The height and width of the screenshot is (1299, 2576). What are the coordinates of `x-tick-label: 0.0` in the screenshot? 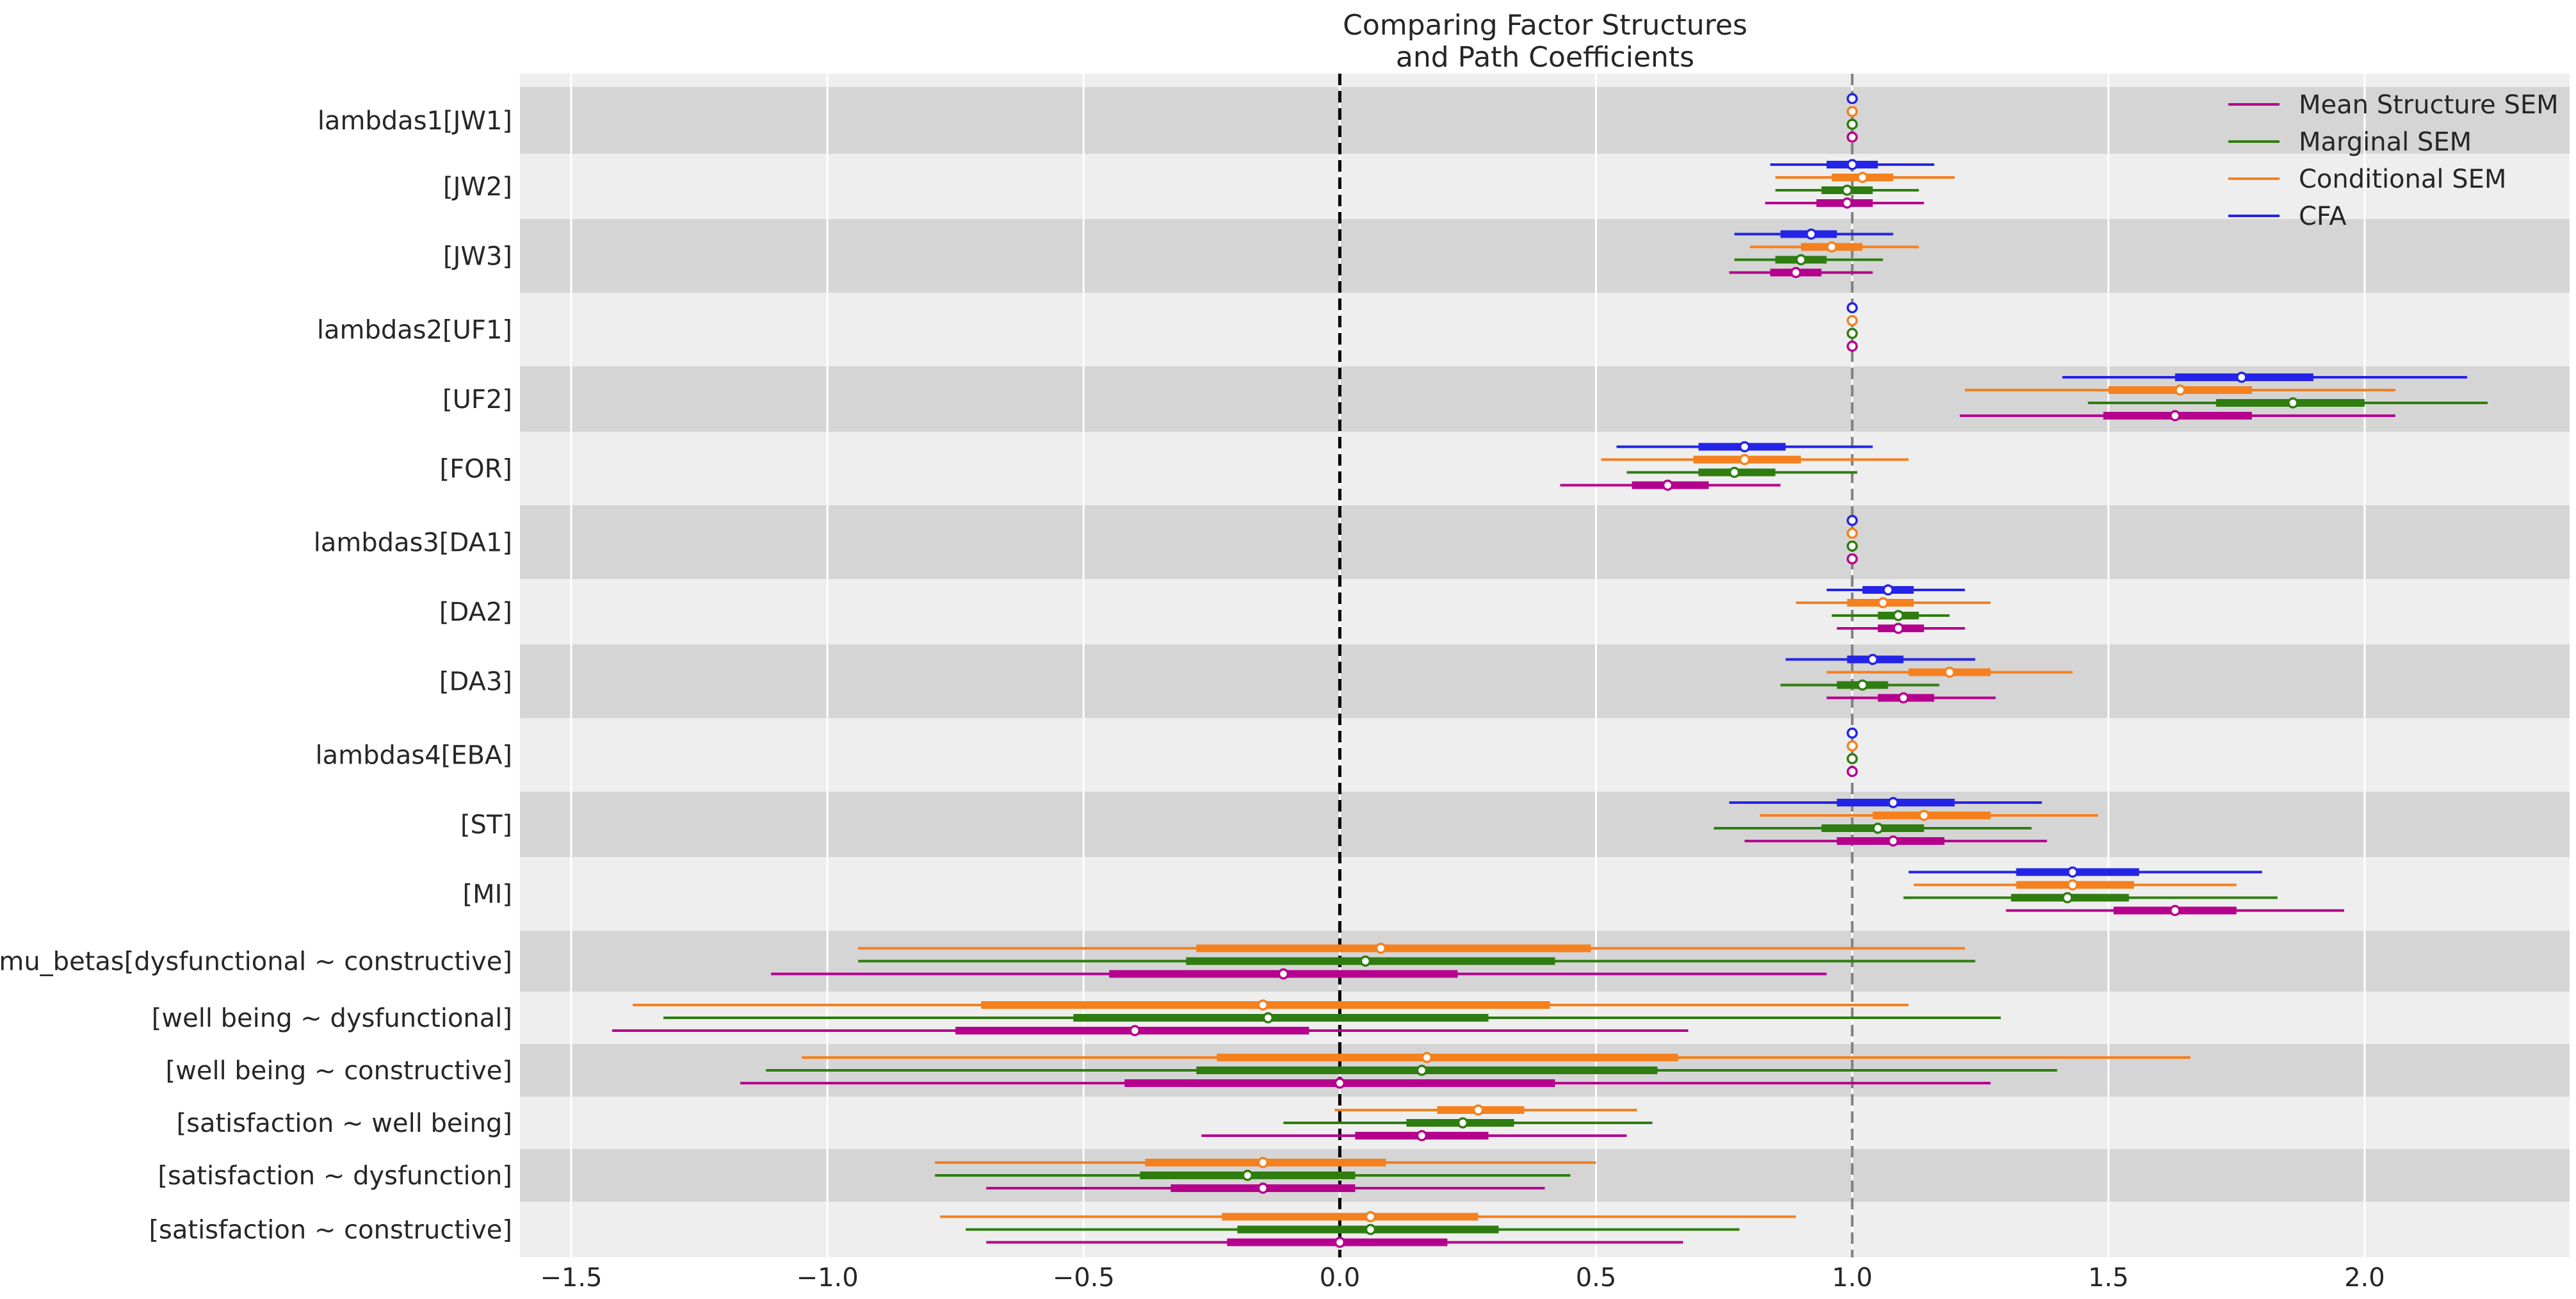 It's located at (1340, 1278).